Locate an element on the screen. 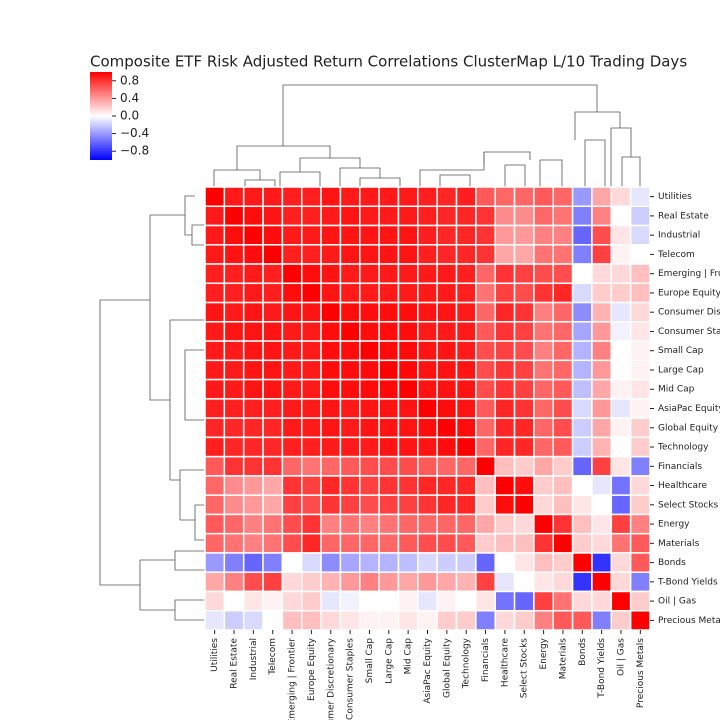  column-label: Select Stocks is located at coordinates (525, 668).